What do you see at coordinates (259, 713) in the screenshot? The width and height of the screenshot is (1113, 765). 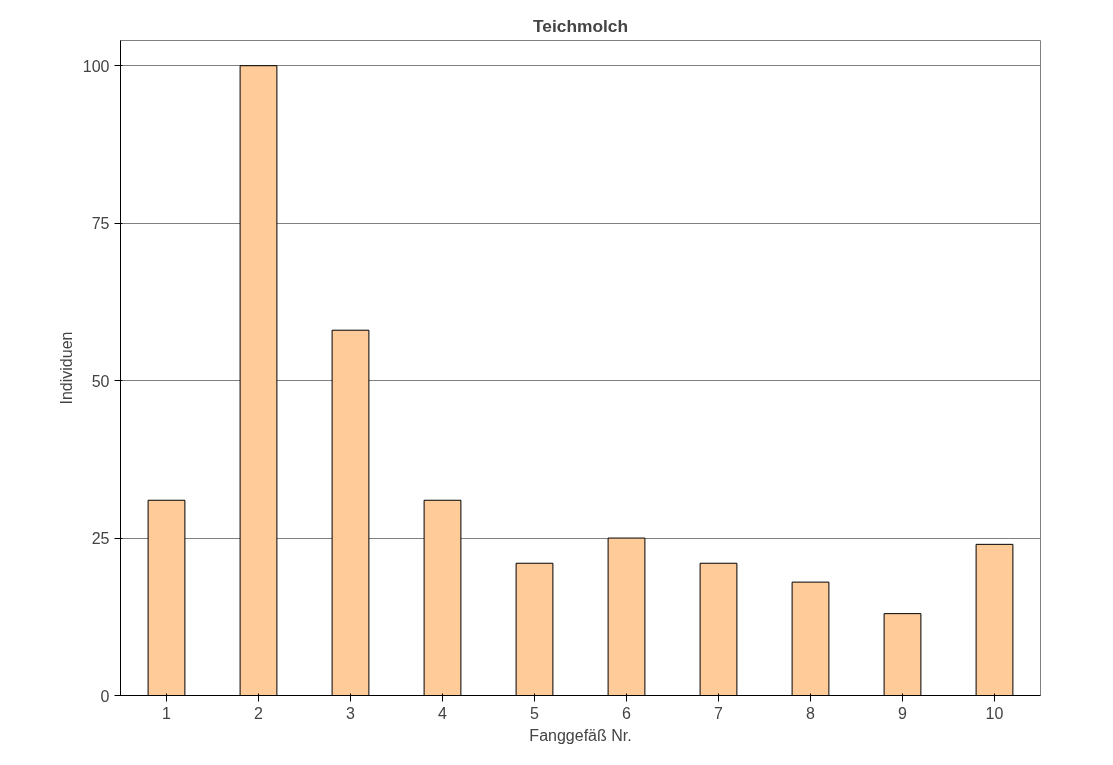 I see `x-tick-label: 2` at bounding box center [259, 713].